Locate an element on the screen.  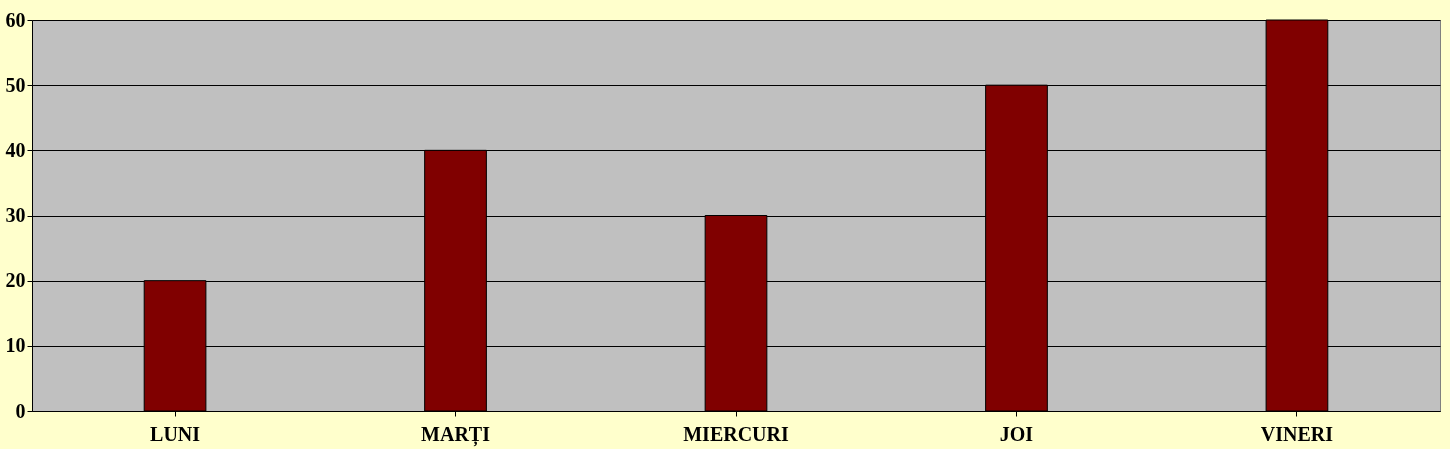
x-tick-label: VINERI is located at coordinates (1297, 433).